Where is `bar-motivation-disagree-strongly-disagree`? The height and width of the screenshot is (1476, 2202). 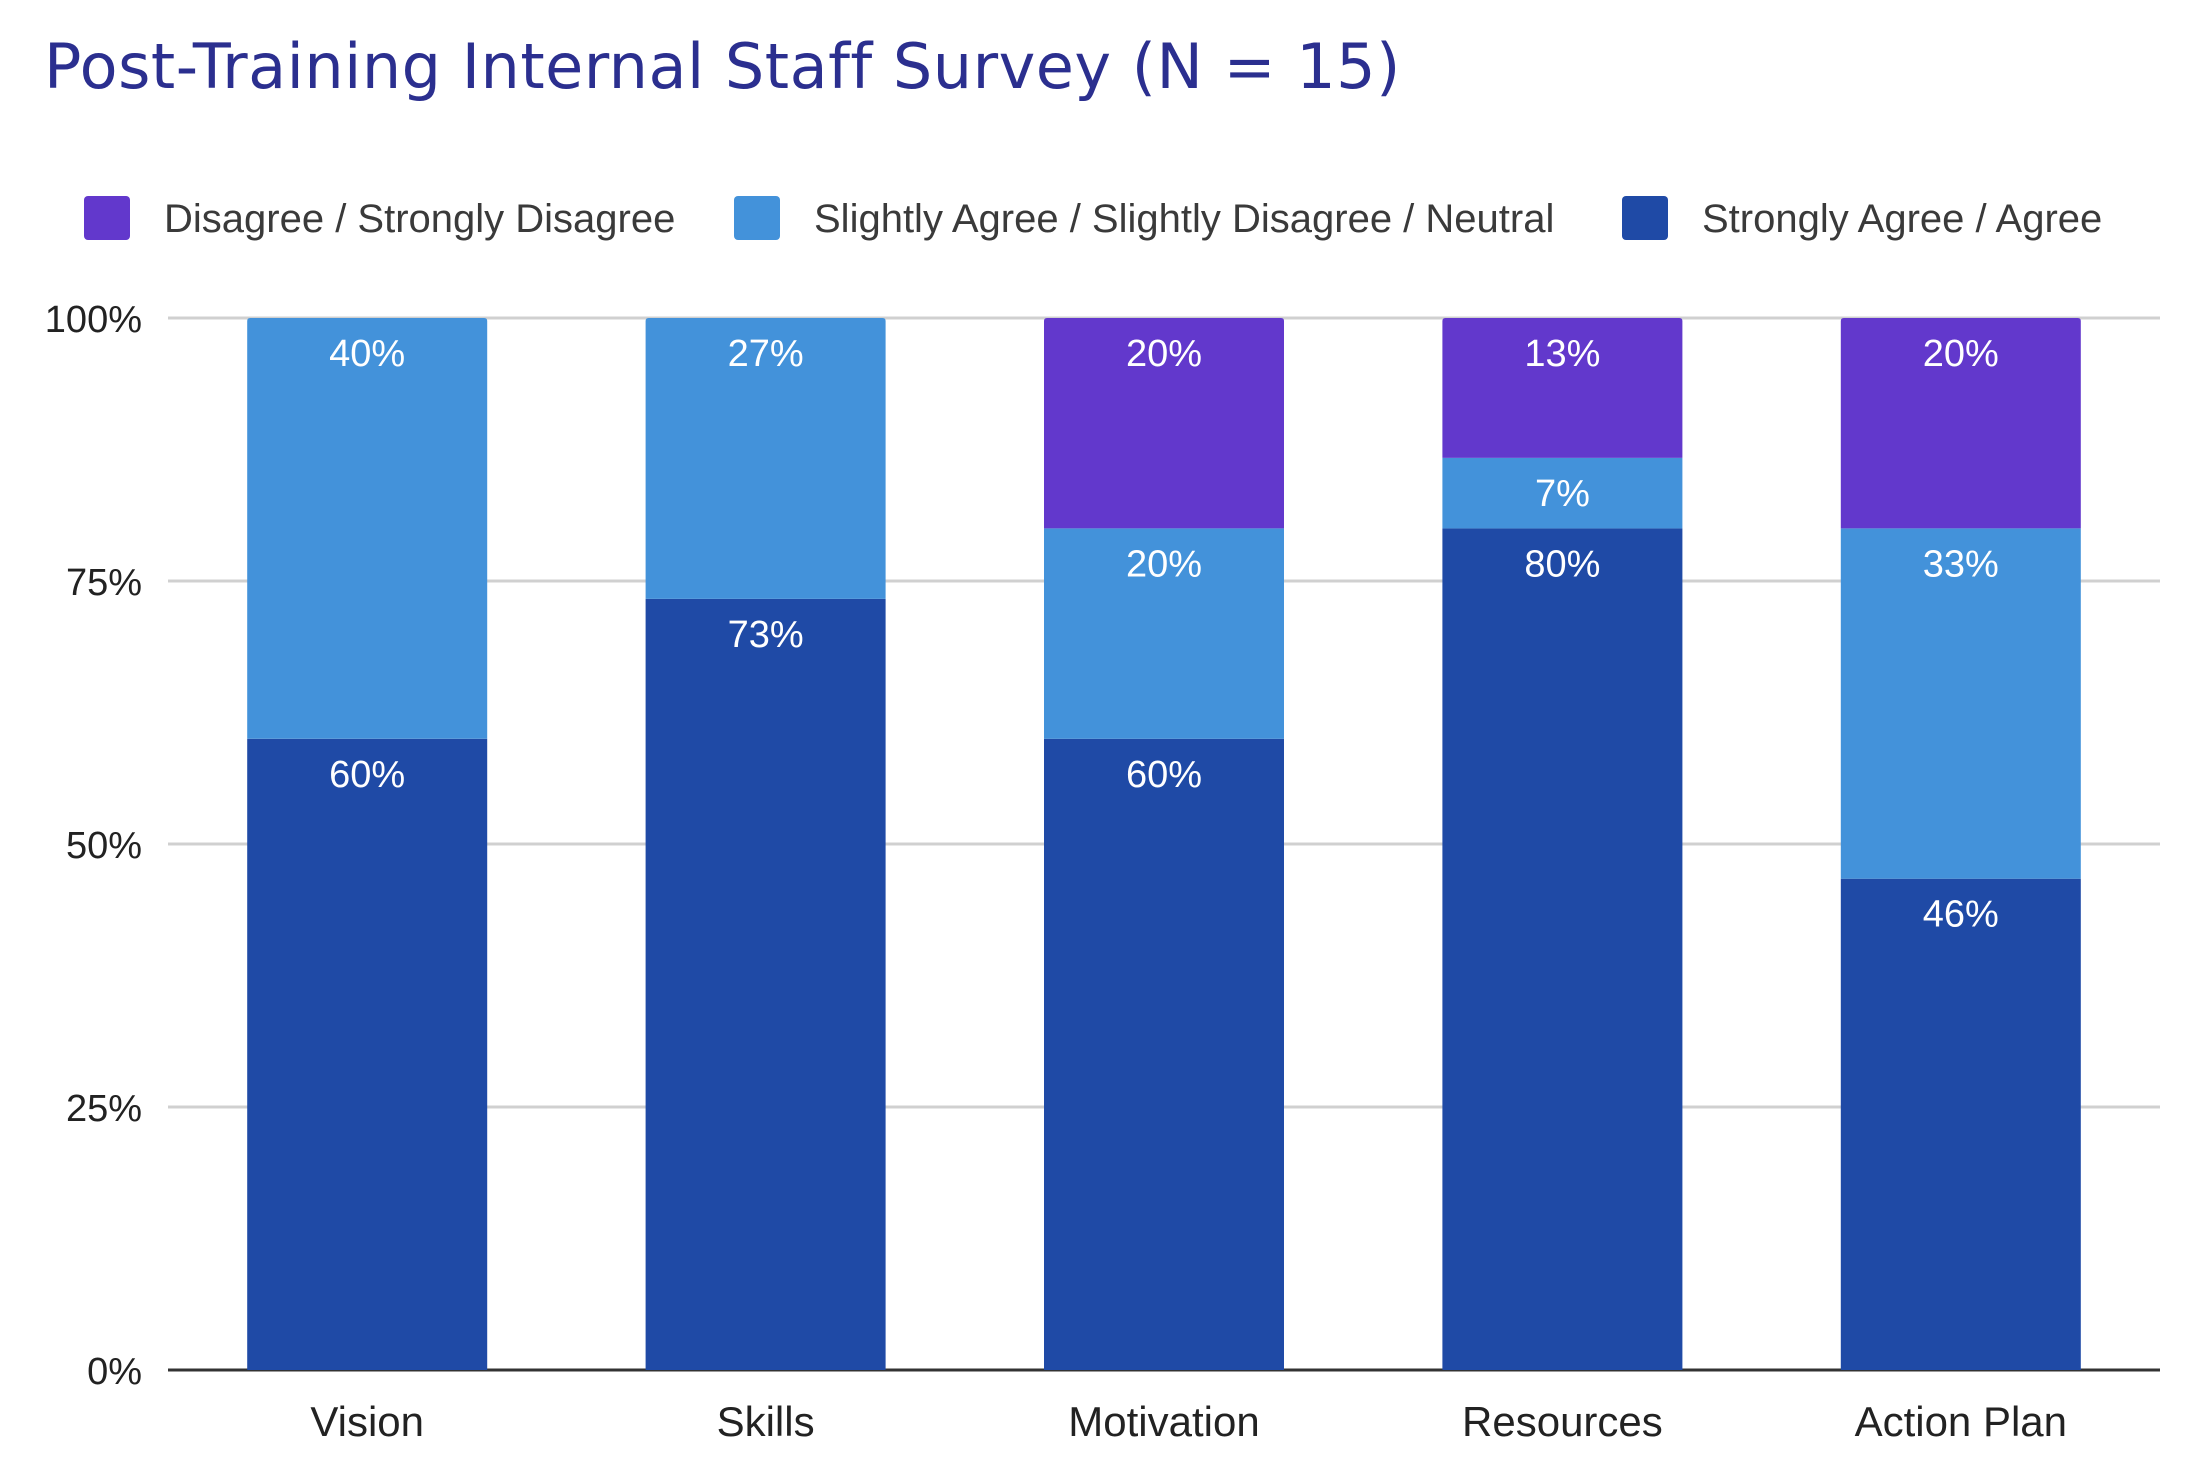
bar-motivation-disagree-strongly-disagree is located at coordinates (1164, 423).